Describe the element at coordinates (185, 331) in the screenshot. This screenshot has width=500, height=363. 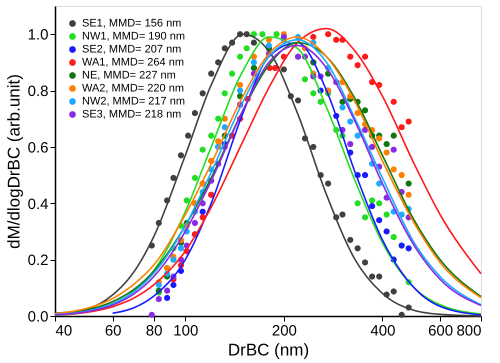
I see `x-tick-label: 100` at that location.